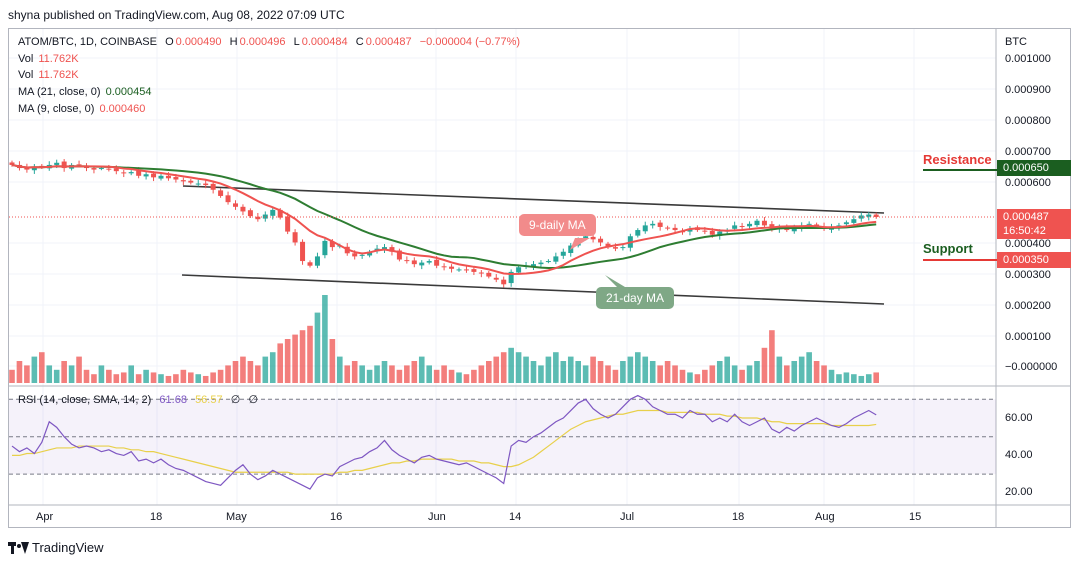 The height and width of the screenshot is (565, 1079). Describe the element at coordinates (444, 442) in the screenshot. I see `rsi-line` at that location.